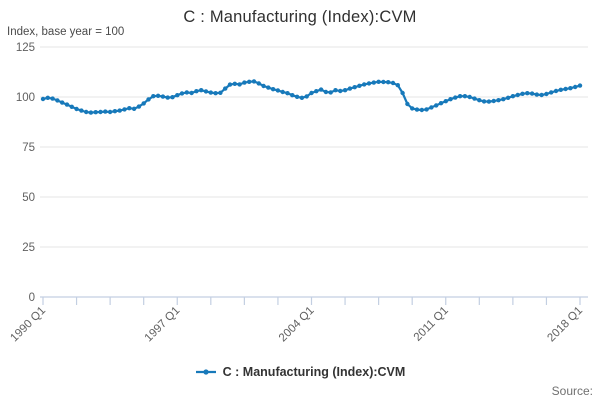 The height and width of the screenshot is (400, 600). I want to click on legend-item: C : Manufacturing (Index):CVM, so click(300, 372).